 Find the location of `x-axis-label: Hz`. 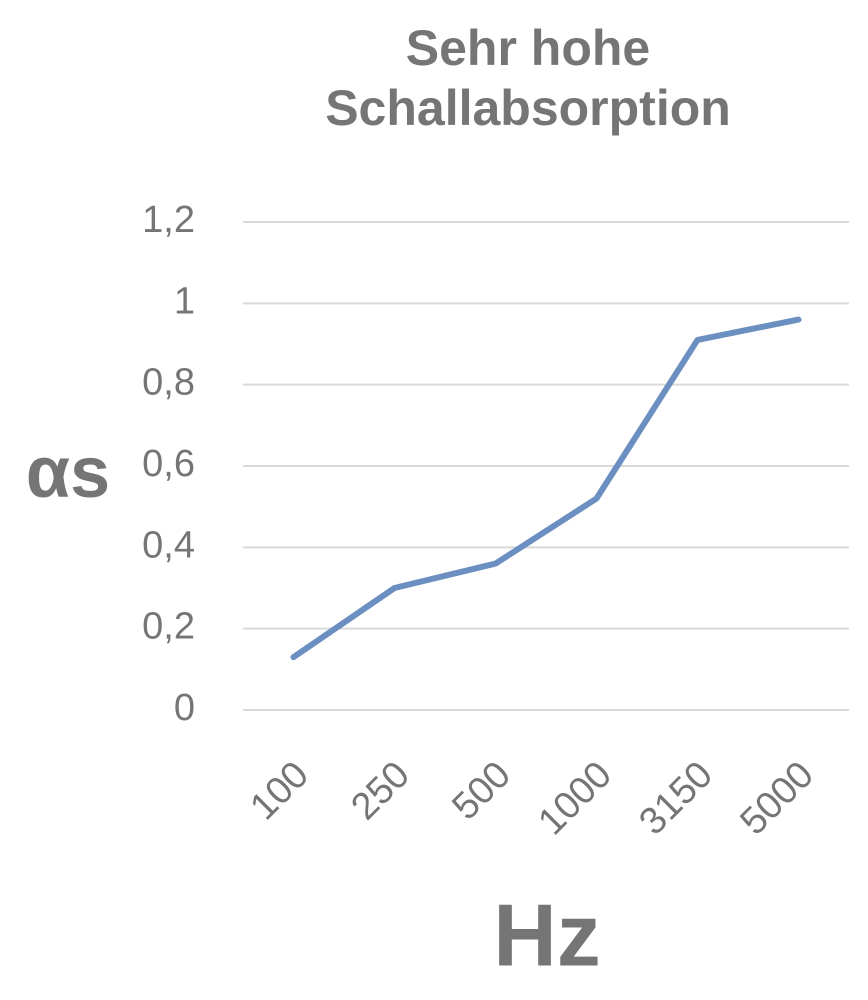

x-axis-label: Hz is located at coordinates (547, 934).